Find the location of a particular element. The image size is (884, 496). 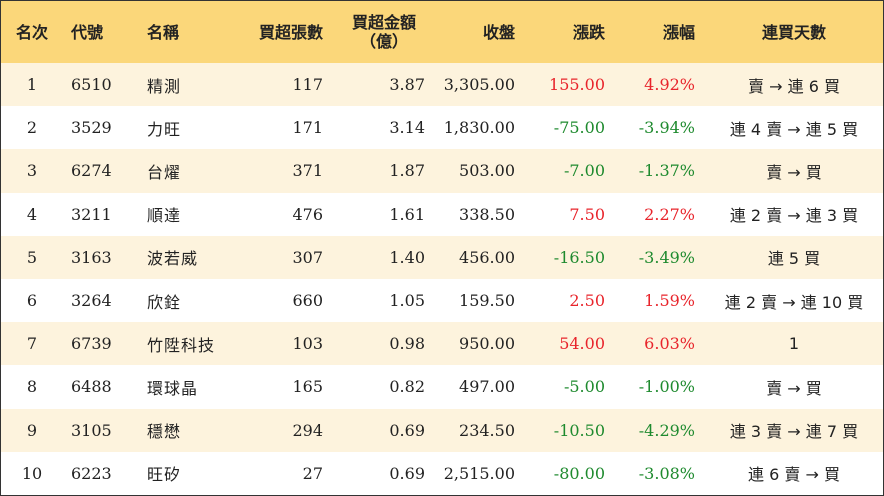

table-row: 7 6739 竹陞科技 103 0.98 950.00 54.00 6.03% 1 is located at coordinates (442, 344).